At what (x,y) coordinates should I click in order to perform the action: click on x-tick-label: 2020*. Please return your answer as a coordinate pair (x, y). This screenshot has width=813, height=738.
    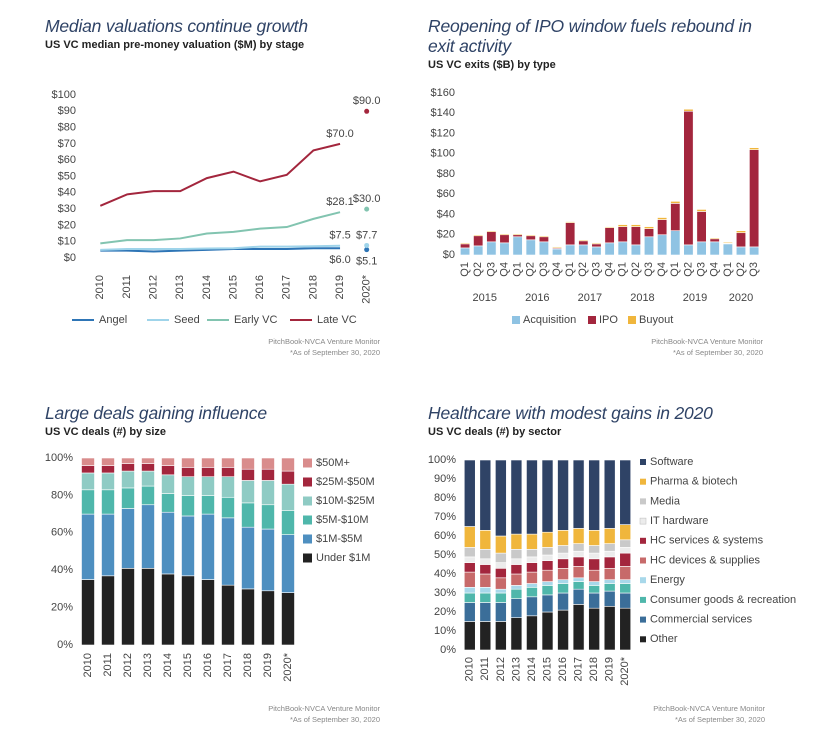
    Looking at the image, I should click on (288, 666).